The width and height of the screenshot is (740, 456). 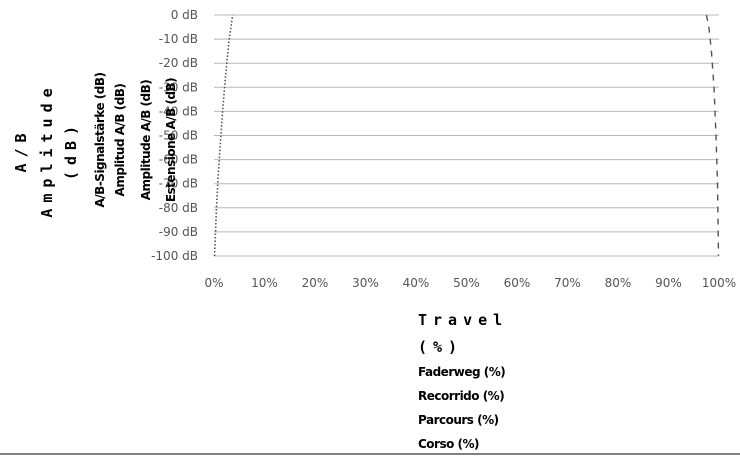 What do you see at coordinates (463, 320) in the screenshot?
I see `x-axis-title-line: Travel` at bounding box center [463, 320].